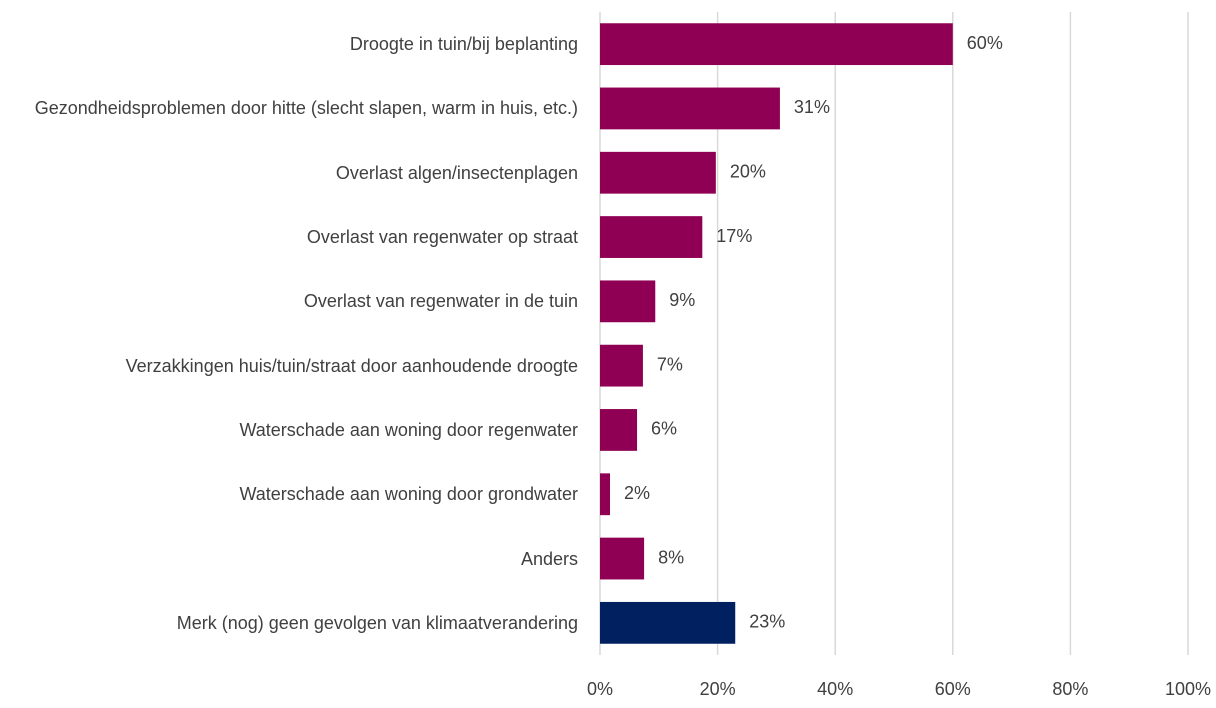 The width and height of the screenshot is (1216, 708). Describe the element at coordinates (1188, 689) in the screenshot. I see `x-tick-label: 100%` at that location.